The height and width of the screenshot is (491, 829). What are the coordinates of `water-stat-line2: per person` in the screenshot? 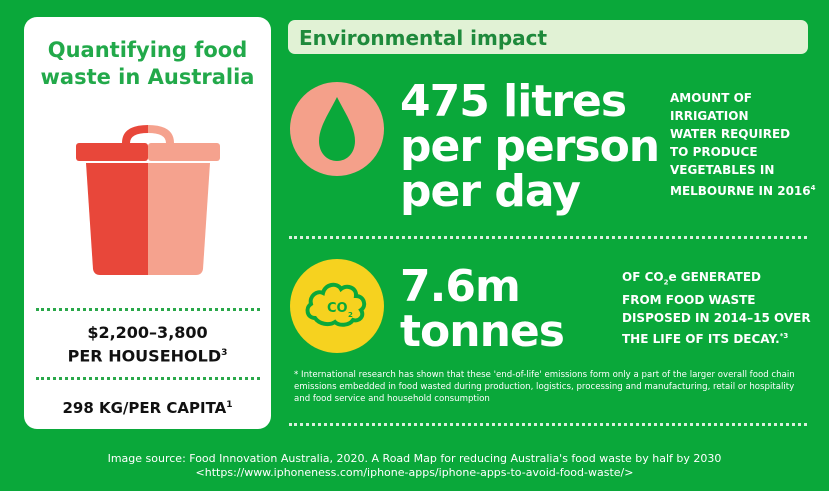 It's located at (530, 146).